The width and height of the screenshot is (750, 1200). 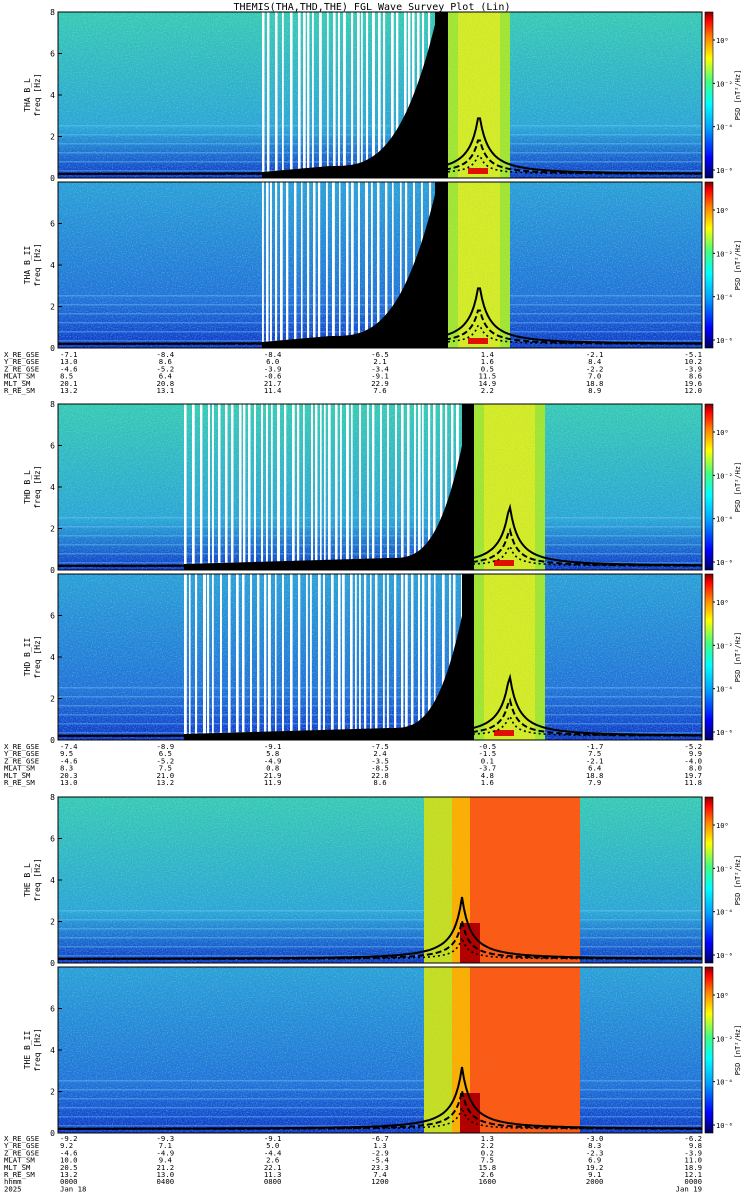 I want to click on y-tick-label: 0, so click(x=52, y=1133).